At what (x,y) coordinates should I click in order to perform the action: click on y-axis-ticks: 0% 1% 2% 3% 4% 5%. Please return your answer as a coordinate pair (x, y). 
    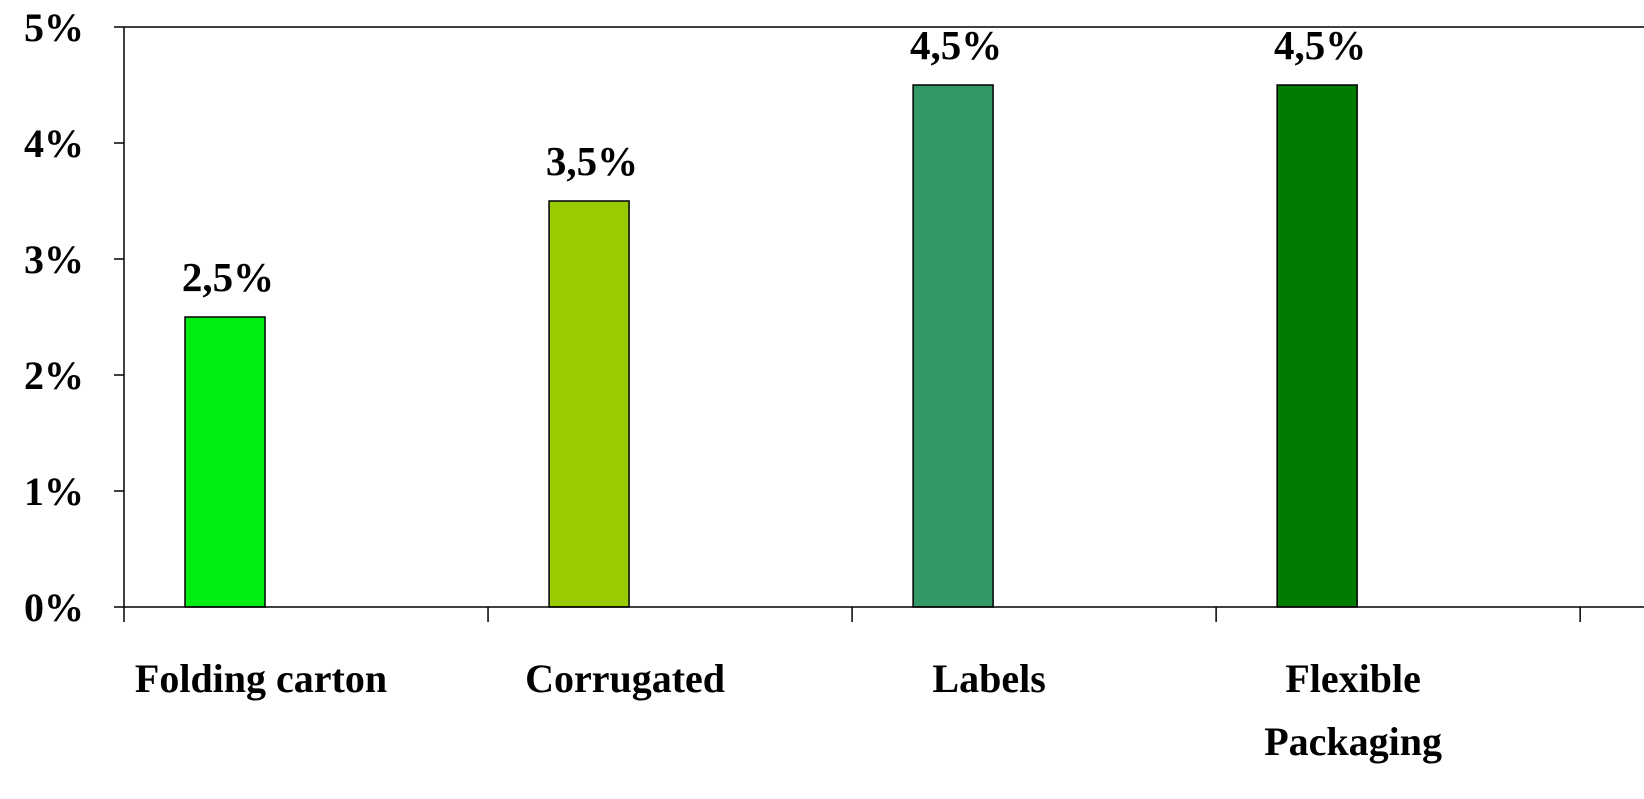
    Looking at the image, I should click on (74, 317).